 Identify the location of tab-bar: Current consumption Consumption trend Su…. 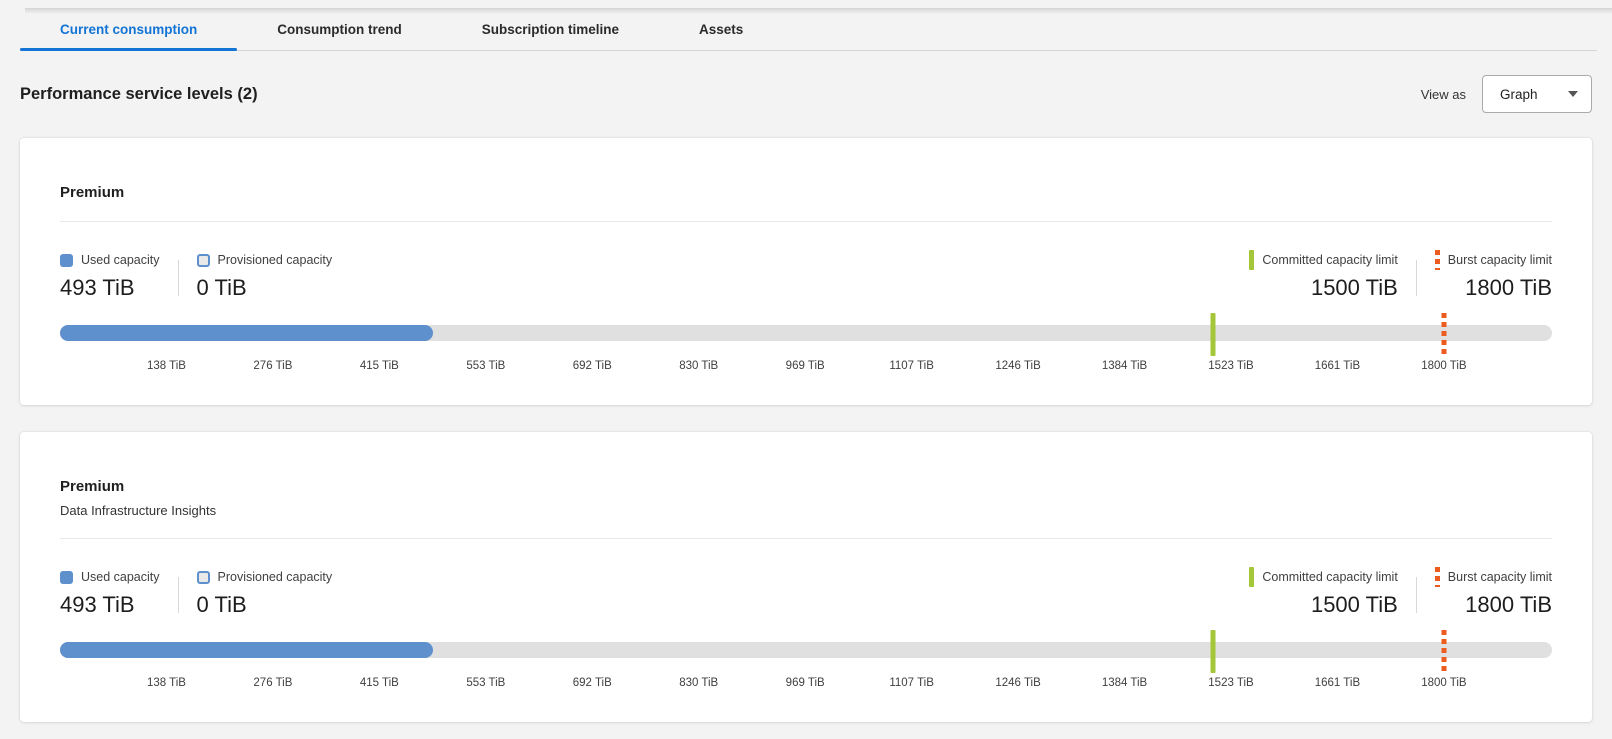
(808, 29).